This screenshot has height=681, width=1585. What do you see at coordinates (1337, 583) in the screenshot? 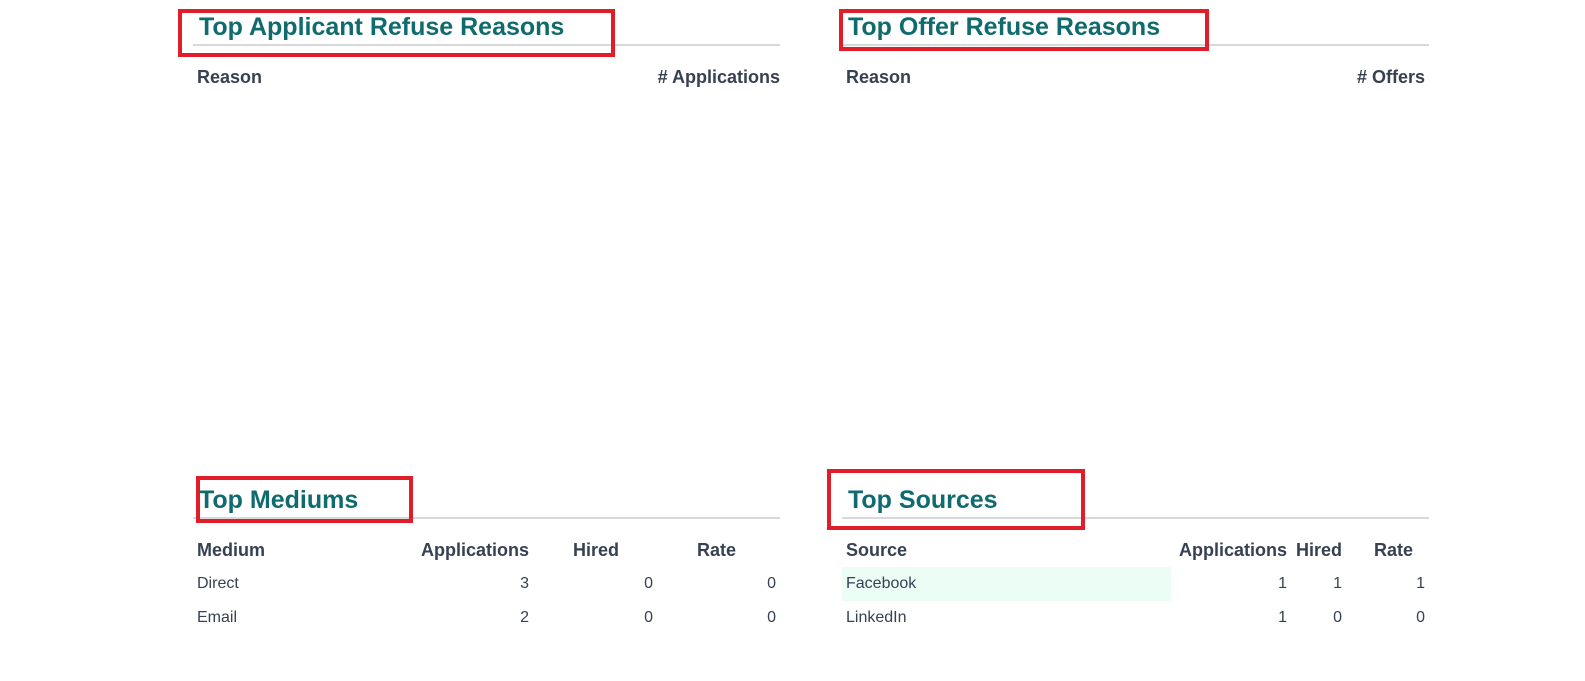
I see `source-hired: 1` at bounding box center [1337, 583].